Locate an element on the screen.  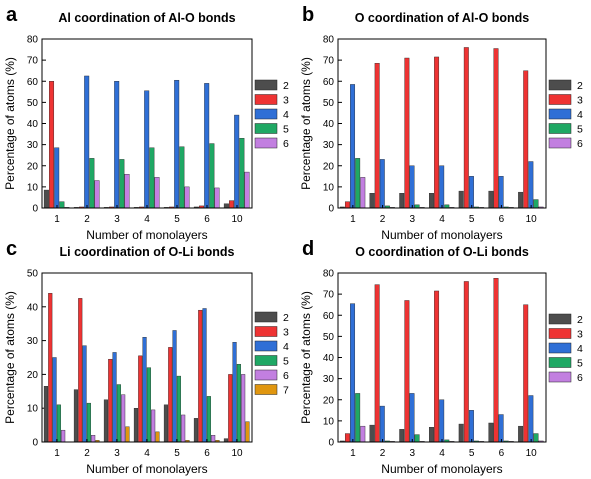
legend: 2 3 4 5 6 is located at coordinates (565, 114).